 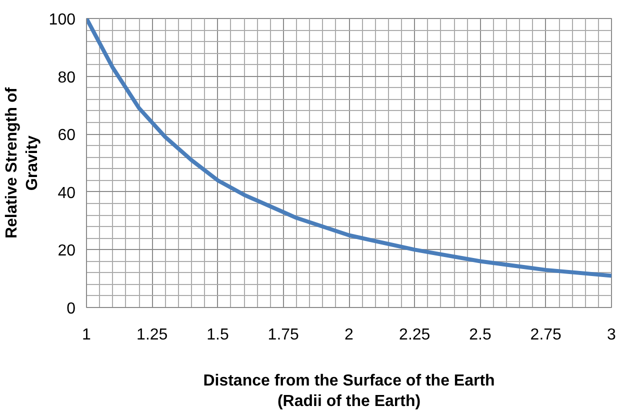 What do you see at coordinates (62, 20) in the screenshot?
I see `y-tick-label: 100` at bounding box center [62, 20].